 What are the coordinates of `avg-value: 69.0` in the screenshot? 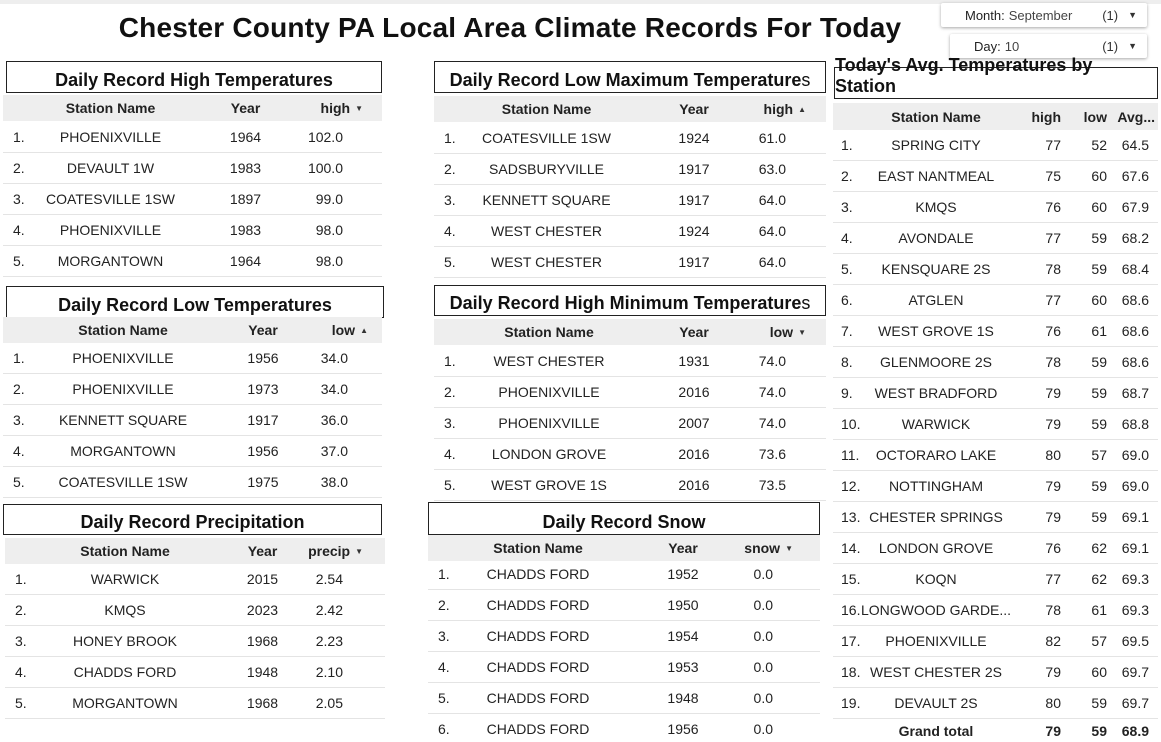 It's located at (1135, 486).